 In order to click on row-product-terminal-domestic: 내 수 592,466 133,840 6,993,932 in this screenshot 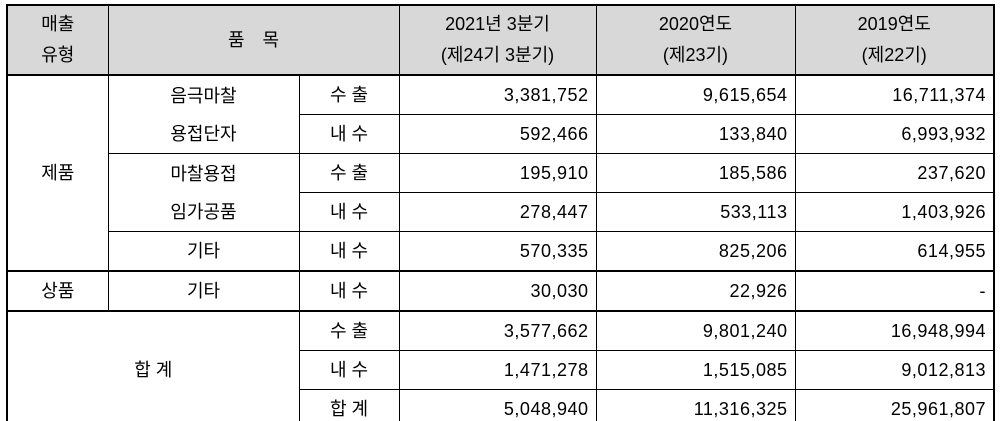, I will do `click(501, 134)`.